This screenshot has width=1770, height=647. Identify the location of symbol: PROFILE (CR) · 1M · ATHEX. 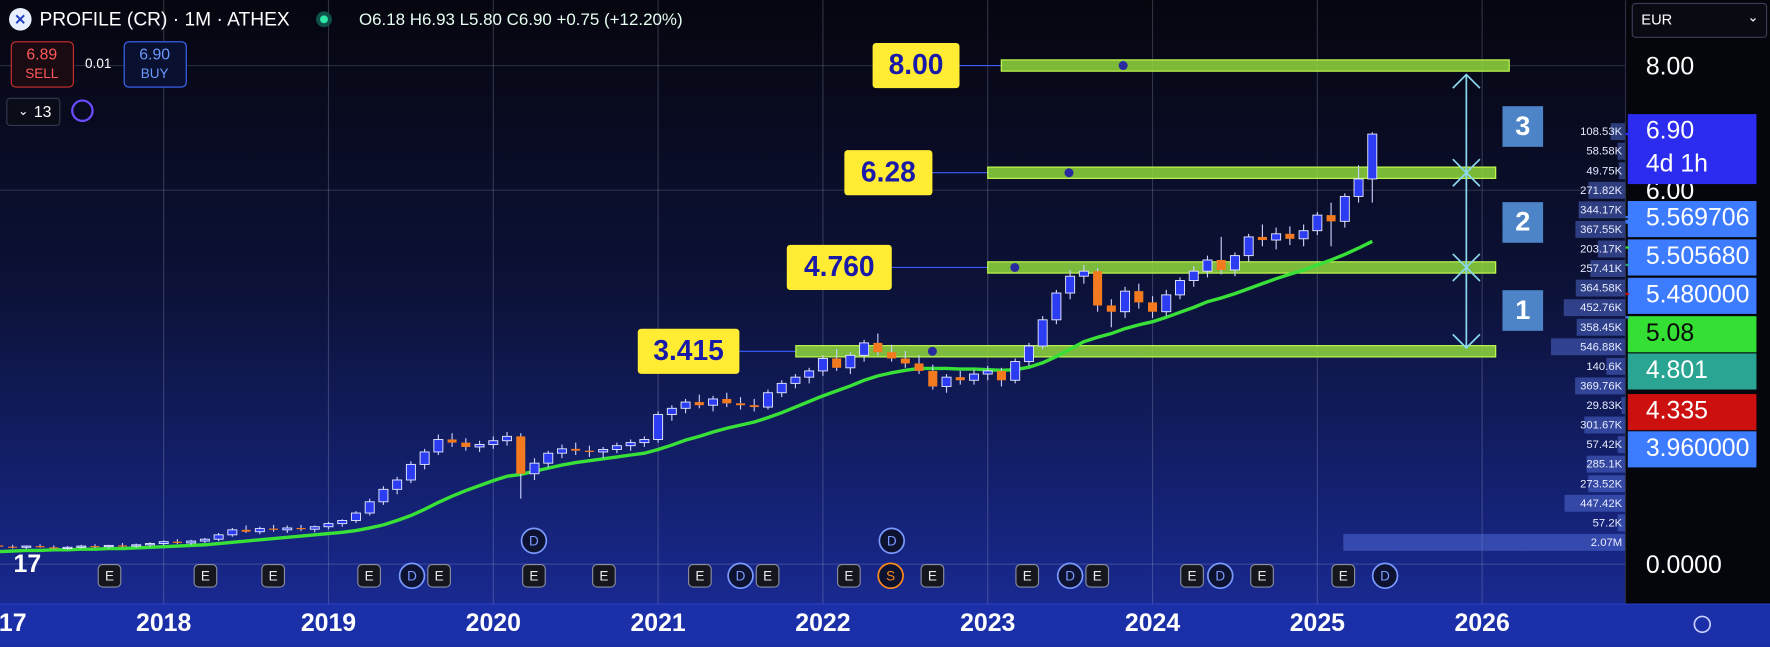
(165, 19).